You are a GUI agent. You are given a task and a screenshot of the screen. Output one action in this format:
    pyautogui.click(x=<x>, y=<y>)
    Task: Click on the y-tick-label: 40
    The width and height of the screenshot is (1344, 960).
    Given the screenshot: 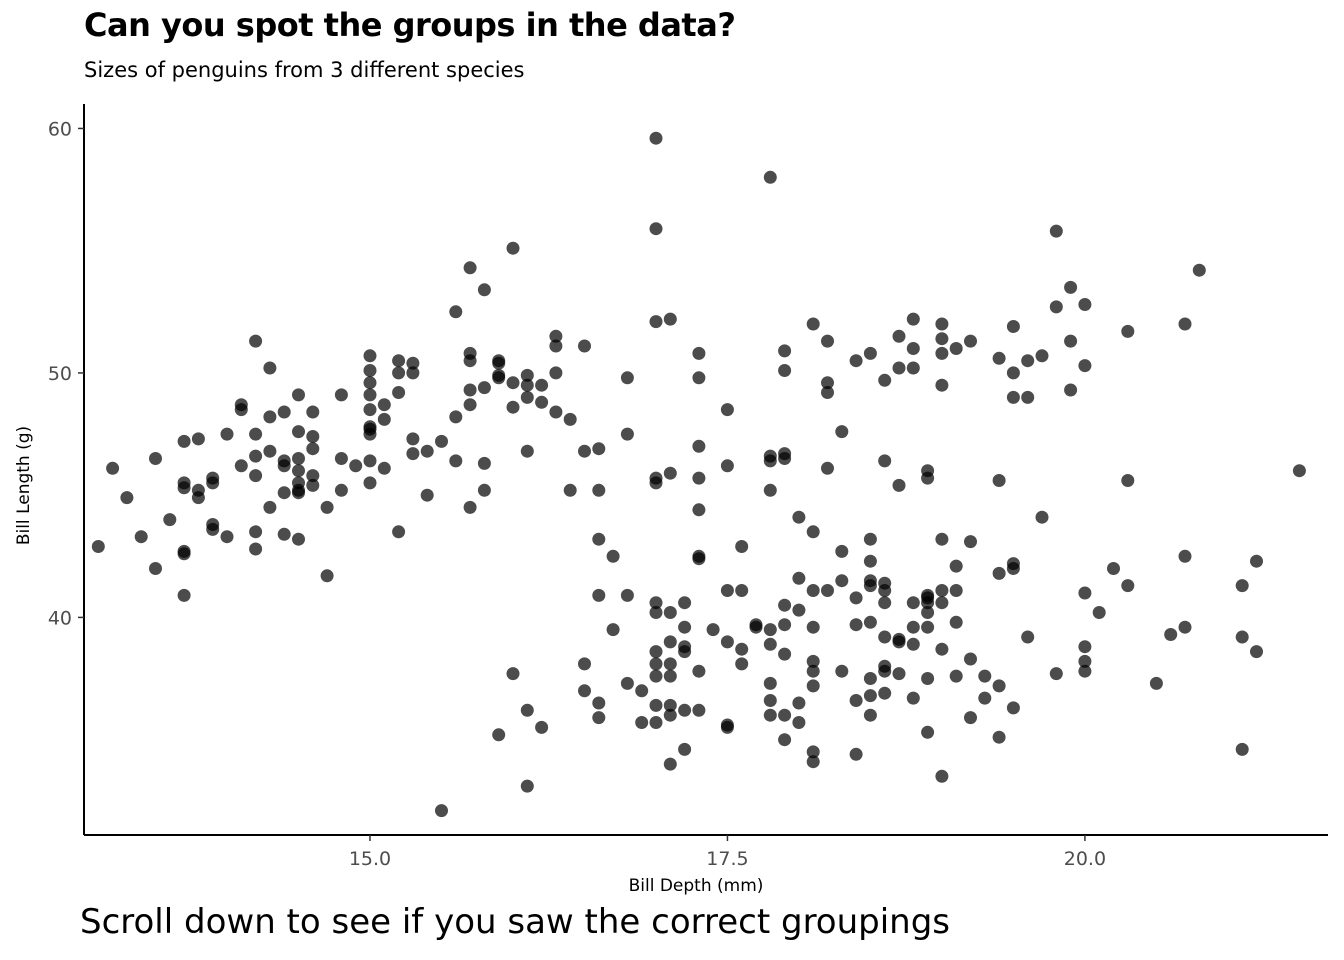 What is the action you would take?
    pyautogui.click(x=60, y=618)
    